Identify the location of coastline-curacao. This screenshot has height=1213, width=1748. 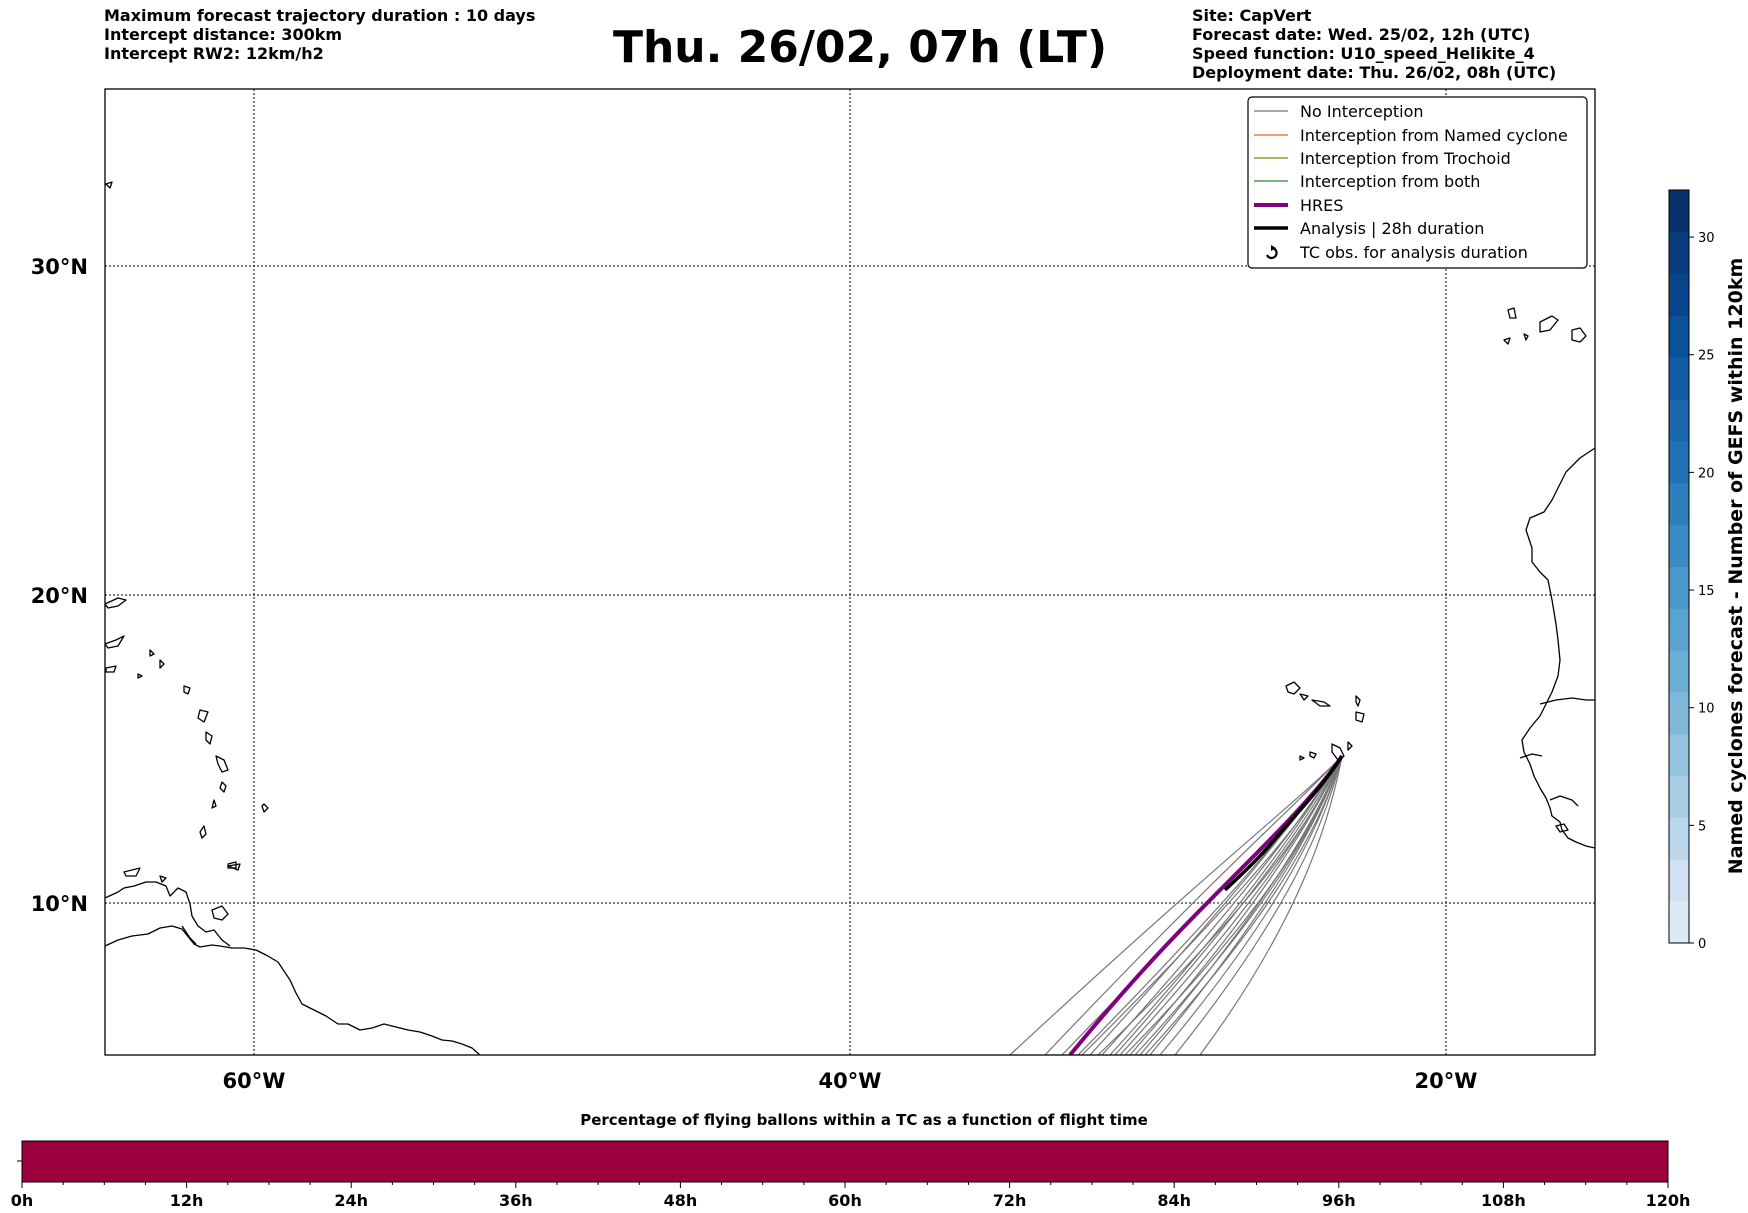
(163, 879).